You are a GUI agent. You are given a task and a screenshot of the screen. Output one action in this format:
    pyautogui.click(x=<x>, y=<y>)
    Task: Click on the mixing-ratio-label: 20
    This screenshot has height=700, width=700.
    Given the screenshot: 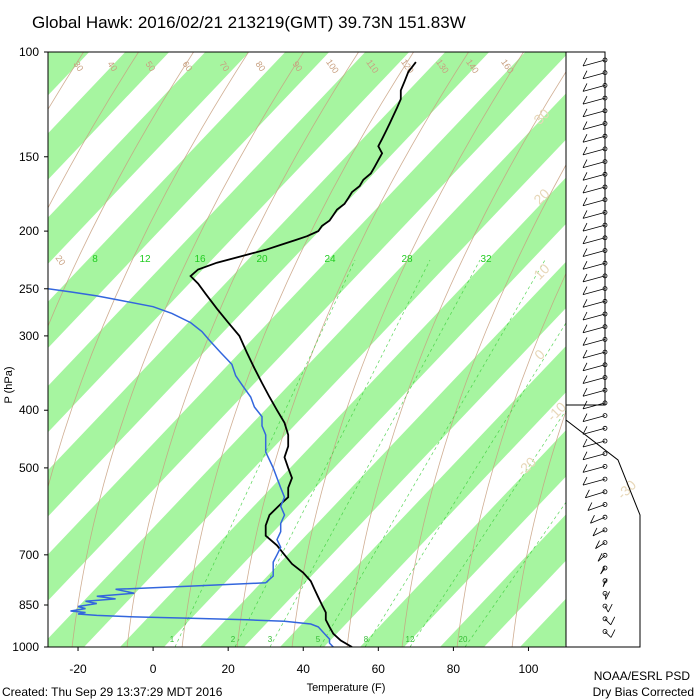 What is the action you would take?
    pyautogui.click(x=262, y=259)
    